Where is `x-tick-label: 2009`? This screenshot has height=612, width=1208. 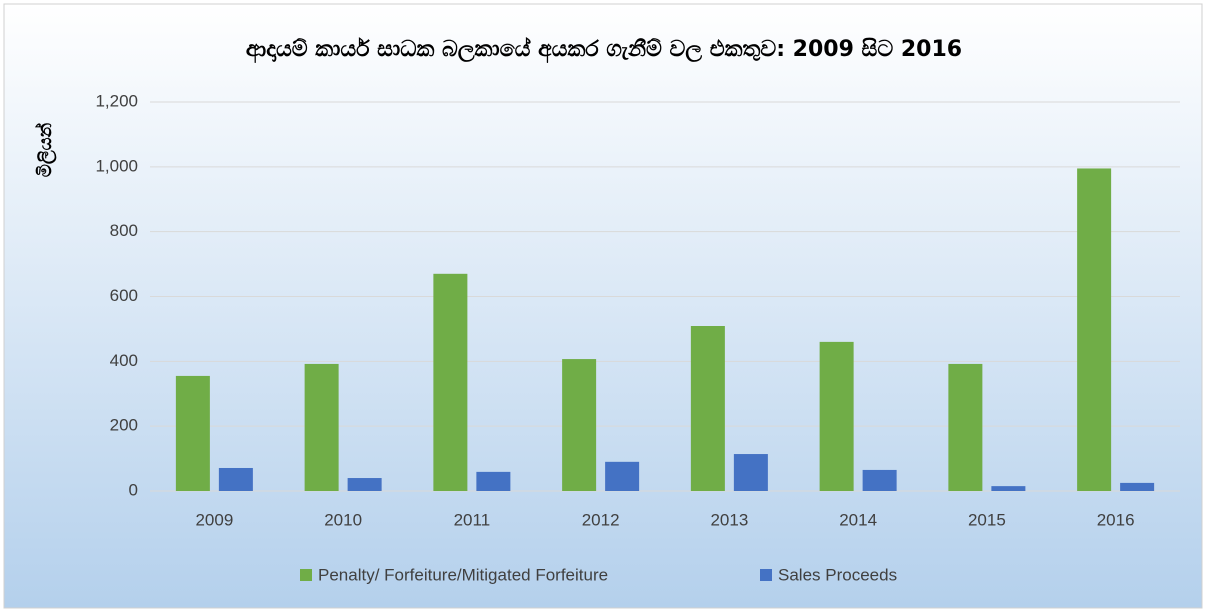
x-tick-label: 2009 is located at coordinates (214, 519).